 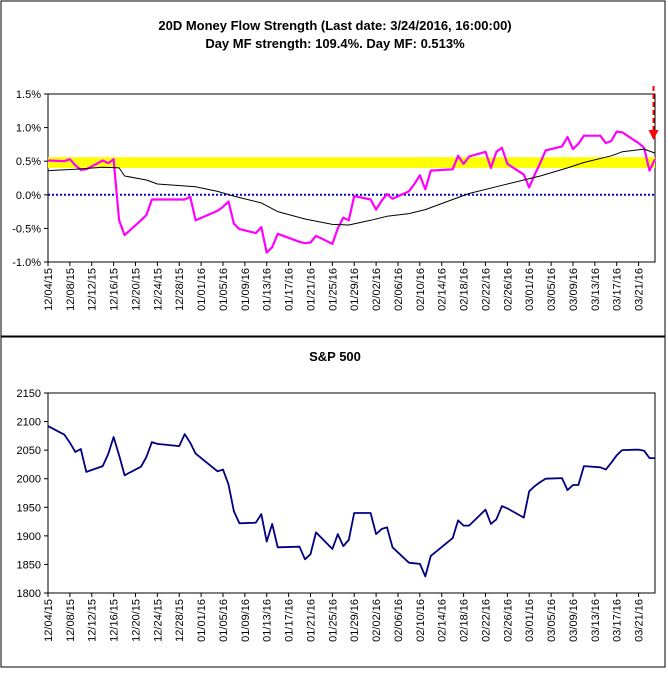 I want to click on mf-x-tick-label: 03/05/16, so click(x=552, y=289).